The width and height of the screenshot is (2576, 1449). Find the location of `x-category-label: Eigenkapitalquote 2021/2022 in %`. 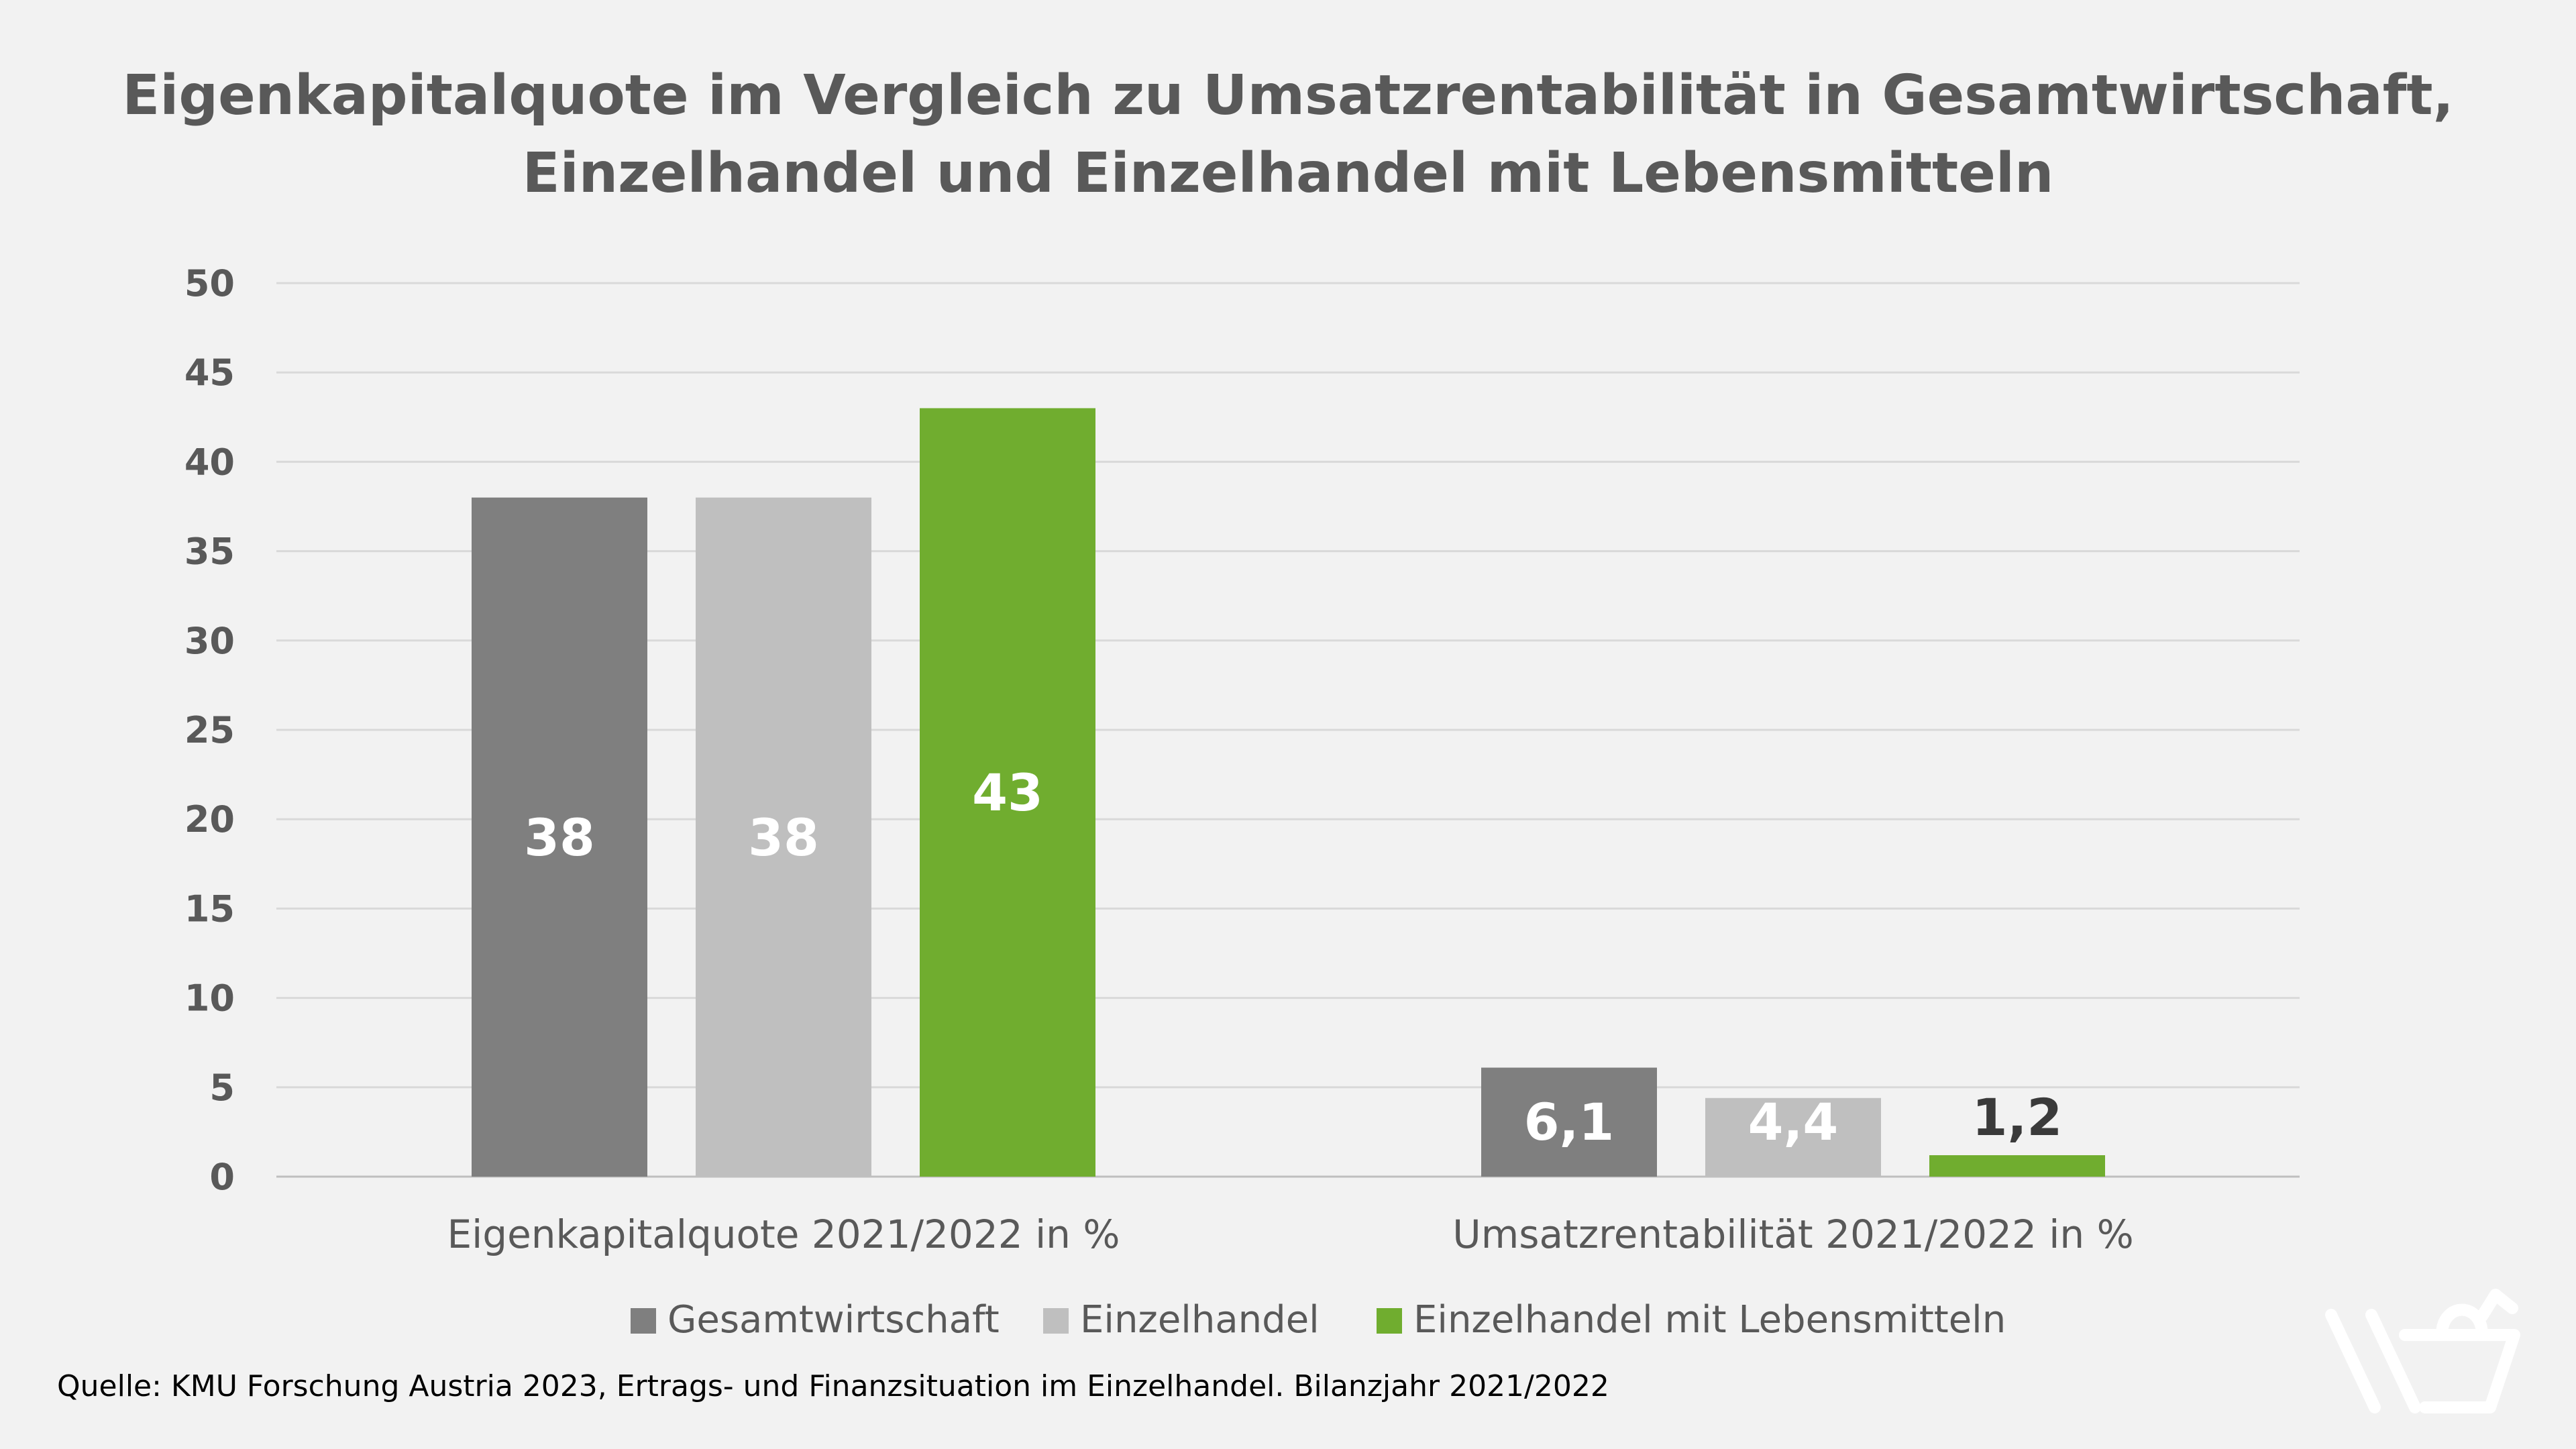

x-category-label: Eigenkapitalquote 2021/2022 in % is located at coordinates (783, 1234).